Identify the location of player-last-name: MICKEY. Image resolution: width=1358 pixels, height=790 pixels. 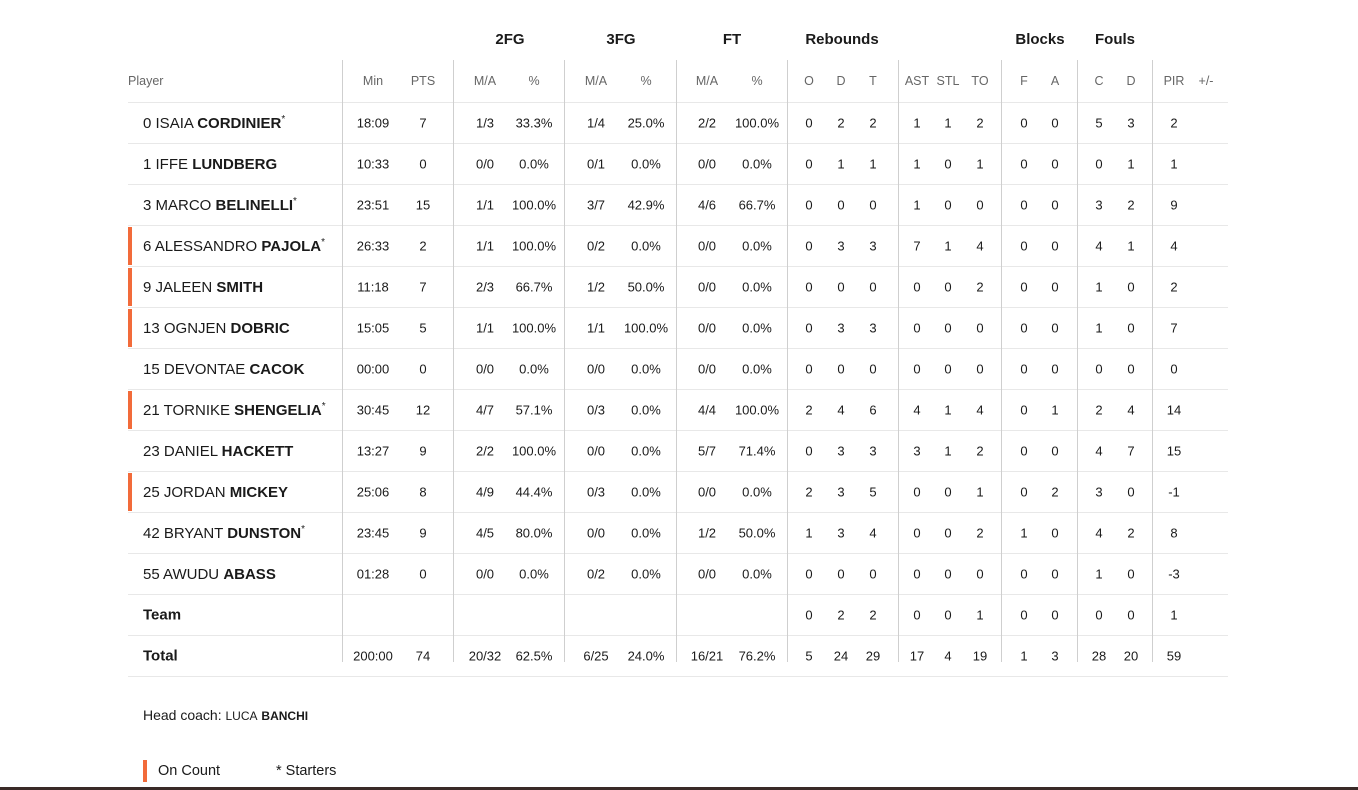
(259, 492).